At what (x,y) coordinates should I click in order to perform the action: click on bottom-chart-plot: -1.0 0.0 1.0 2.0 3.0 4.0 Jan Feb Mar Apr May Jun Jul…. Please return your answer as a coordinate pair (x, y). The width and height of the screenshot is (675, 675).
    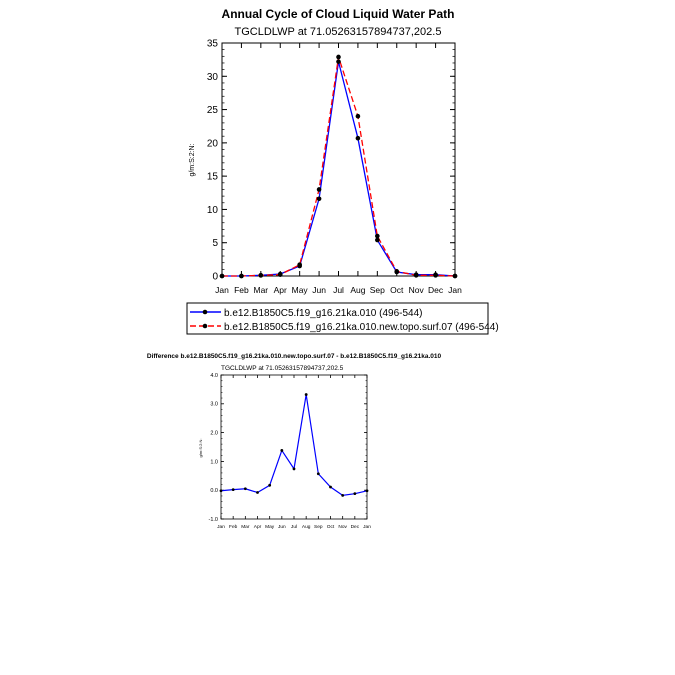
    Looking at the image, I should click on (290, 451).